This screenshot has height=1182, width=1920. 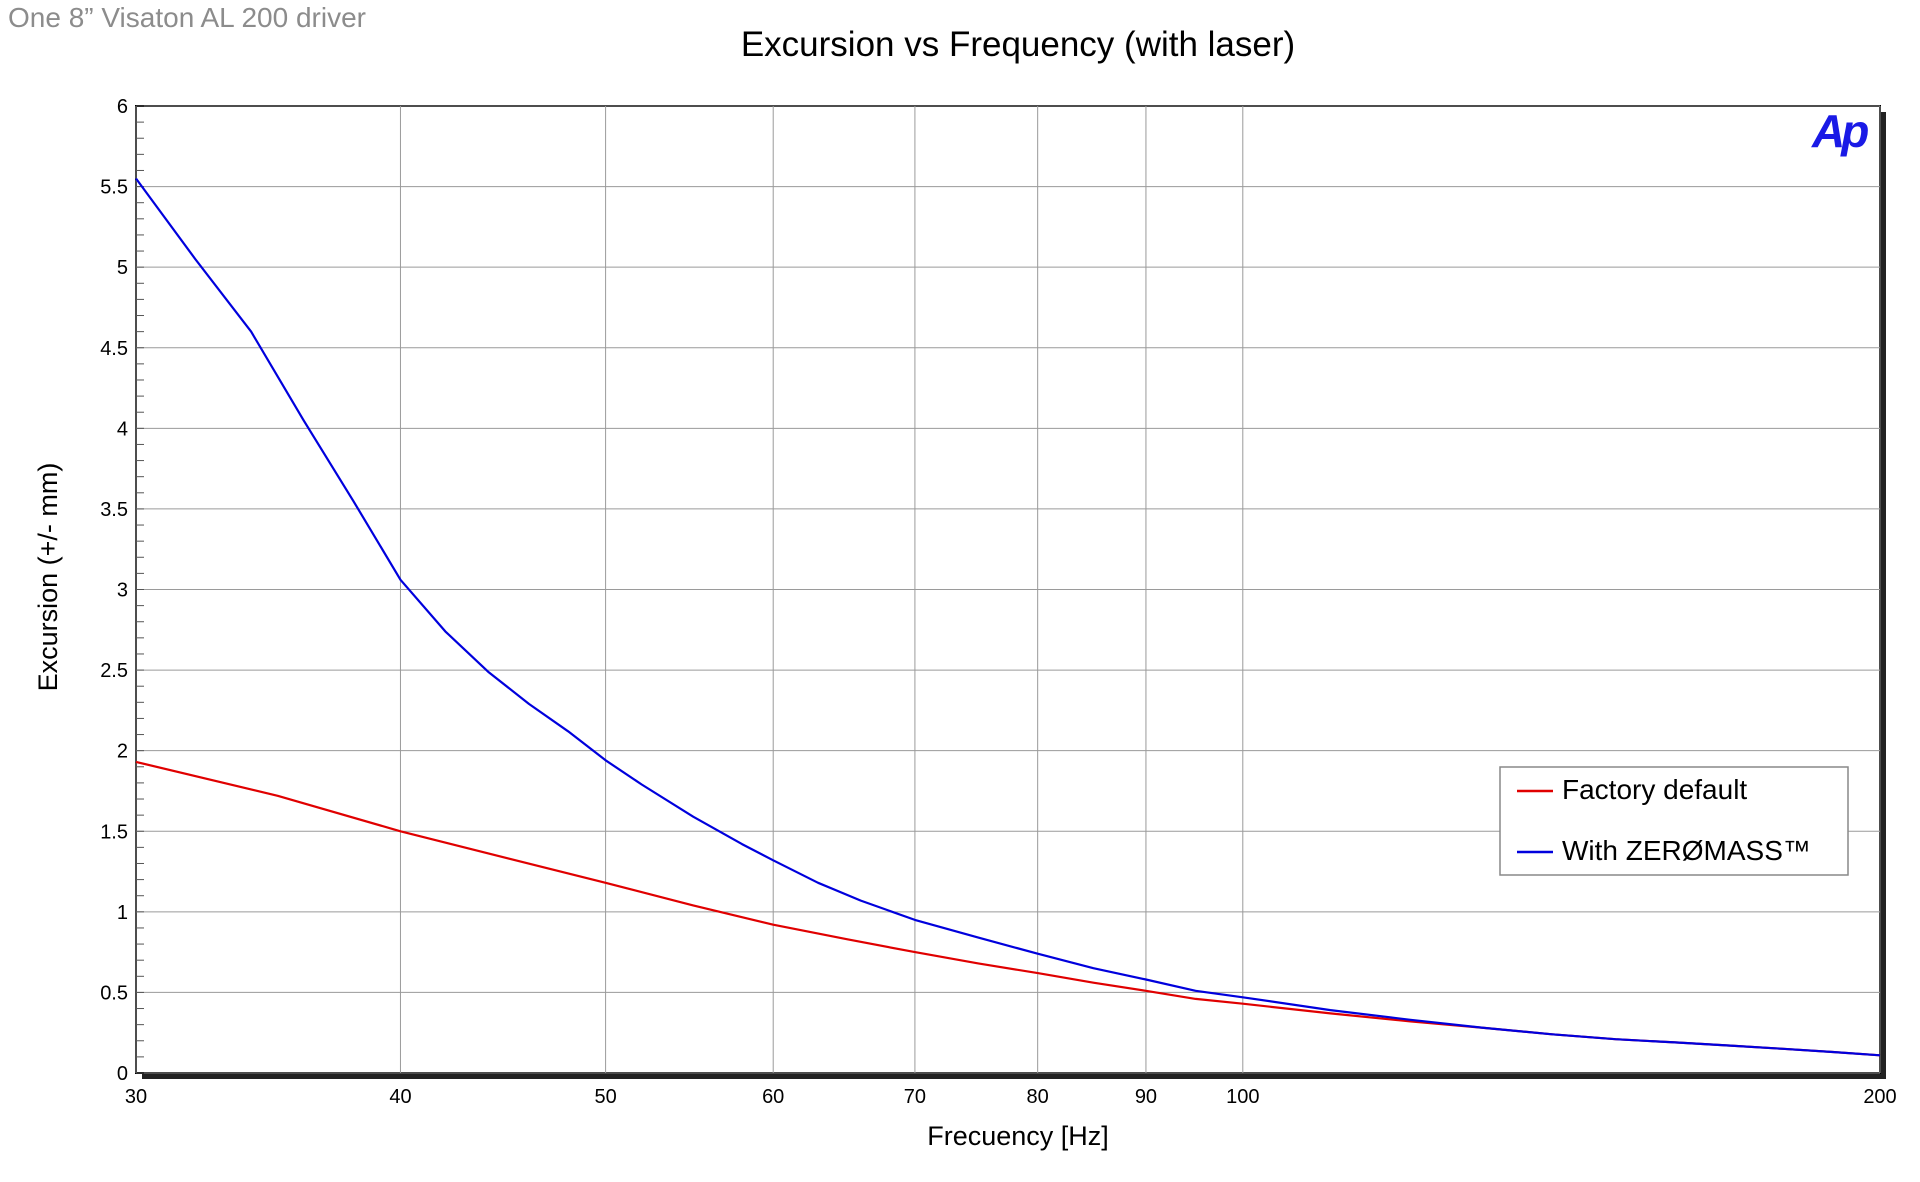 What do you see at coordinates (605, 1097) in the screenshot?
I see `x-tick-label: 50` at bounding box center [605, 1097].